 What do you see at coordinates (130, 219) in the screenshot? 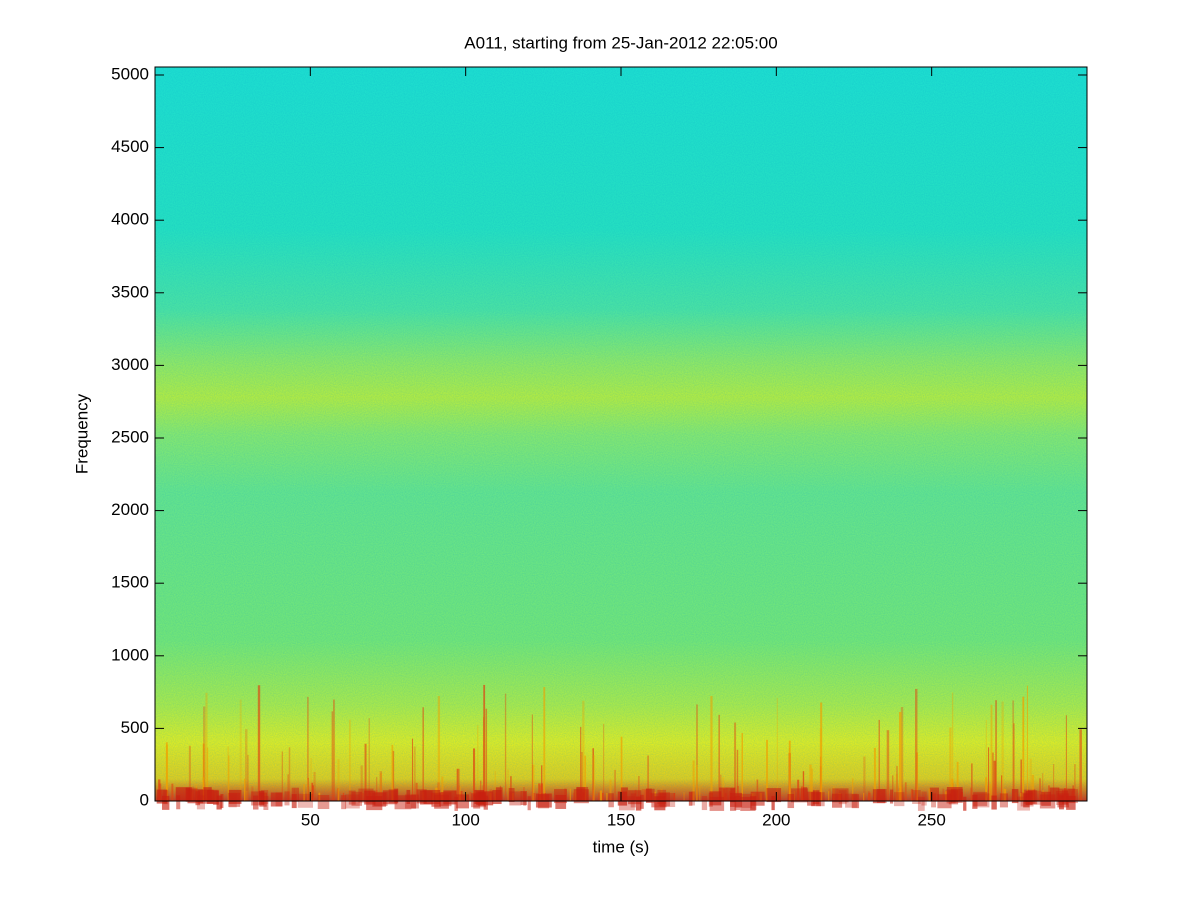
I see `y-tick-label: 4000` at bounding box center [130, 219].